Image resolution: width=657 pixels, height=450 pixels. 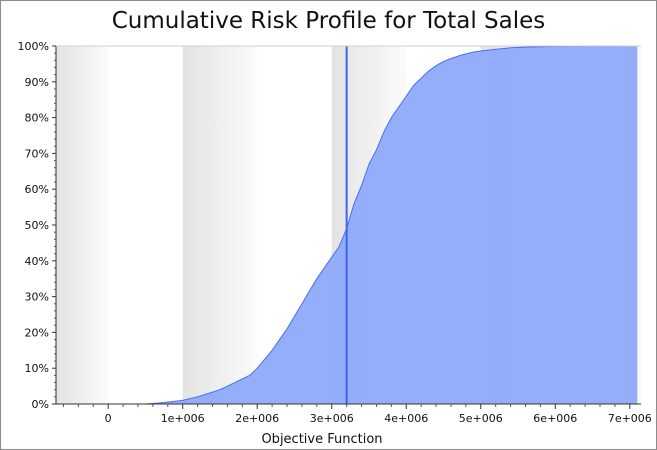 I want to click on x-tick-label: 3e+006, so click(x=332, y=418).